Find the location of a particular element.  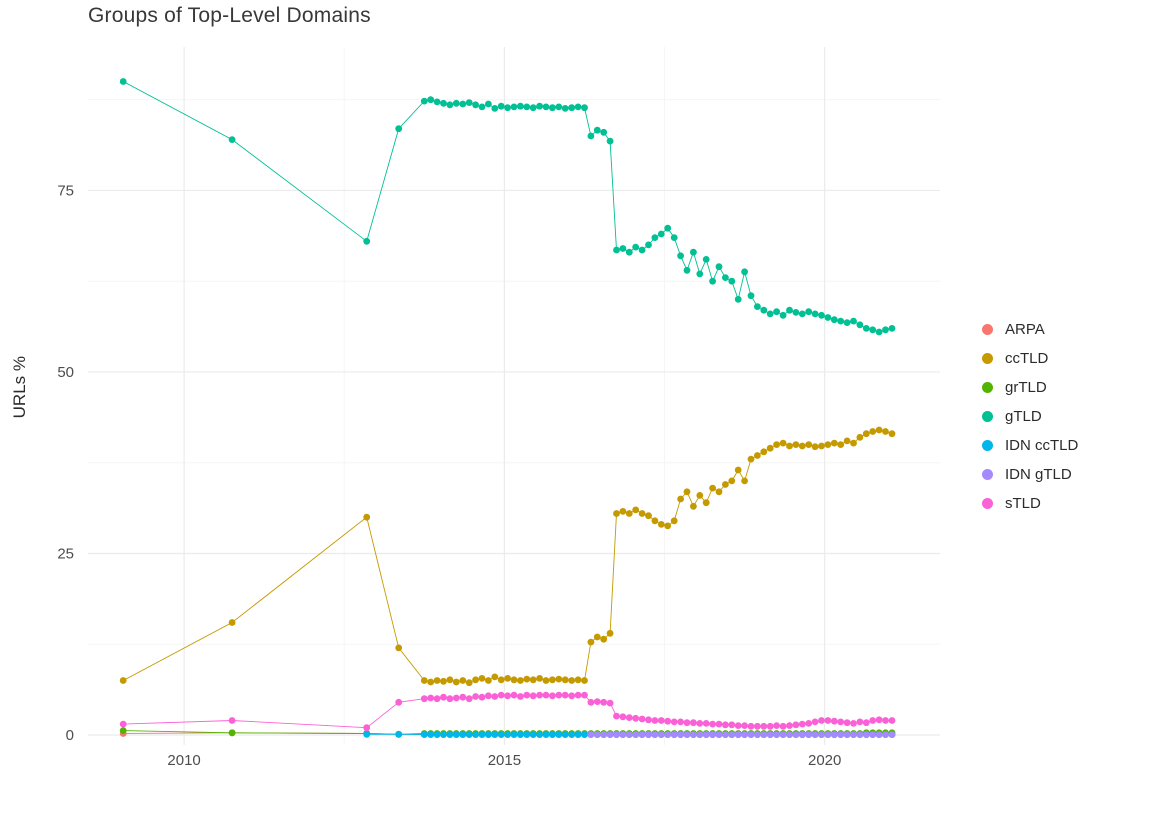

legend-item-idn-cctld: IDN ccTLD is located at coordinates (1030, 445).